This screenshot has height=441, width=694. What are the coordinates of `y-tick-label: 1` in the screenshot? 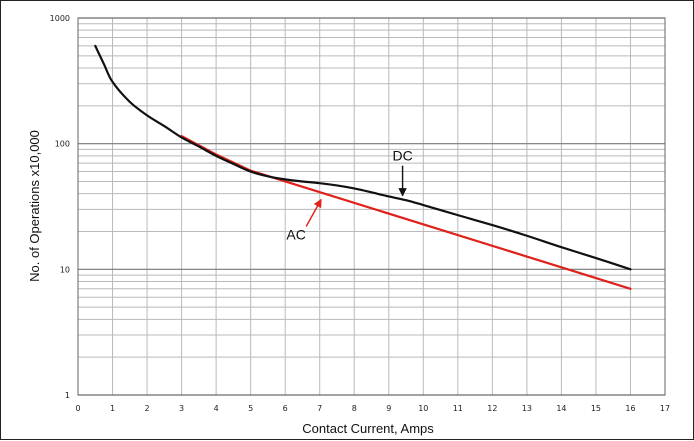 It's located at (67, 395).